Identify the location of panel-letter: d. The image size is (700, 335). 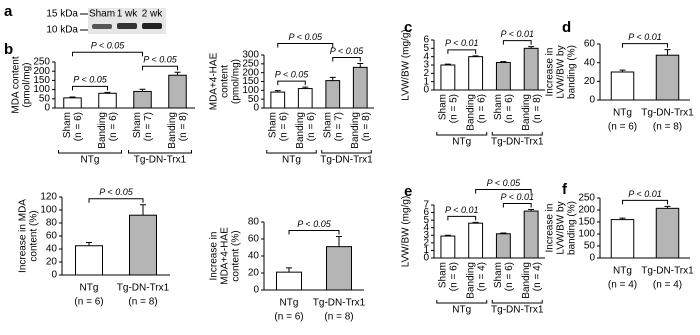
(566, 27).